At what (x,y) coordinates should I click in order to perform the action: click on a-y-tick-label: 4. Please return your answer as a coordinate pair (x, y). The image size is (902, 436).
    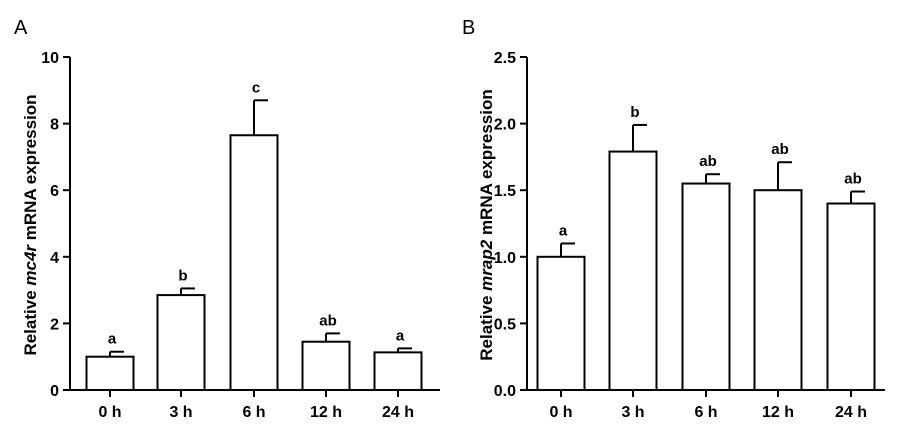
    Looking at the image, I should click on (54, 258).